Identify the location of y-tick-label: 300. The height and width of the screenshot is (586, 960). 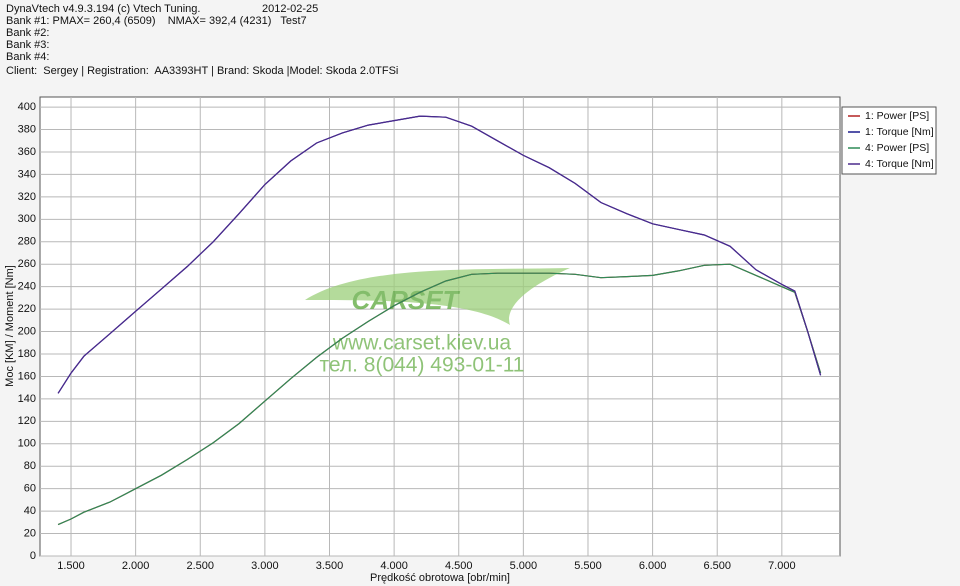
(27, 219).